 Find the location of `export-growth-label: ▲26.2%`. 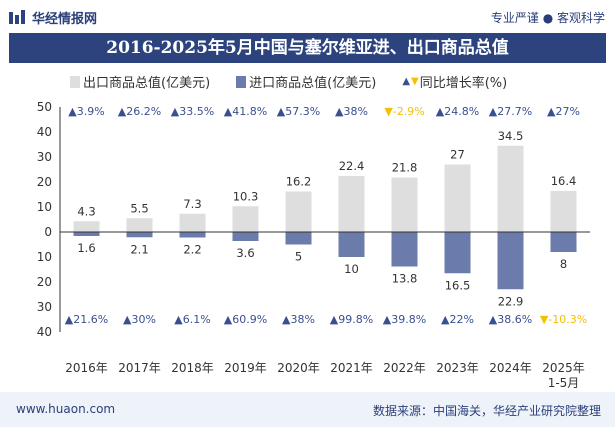

export-growth-label: ▲26.2% is located at coordinates (139, 111).